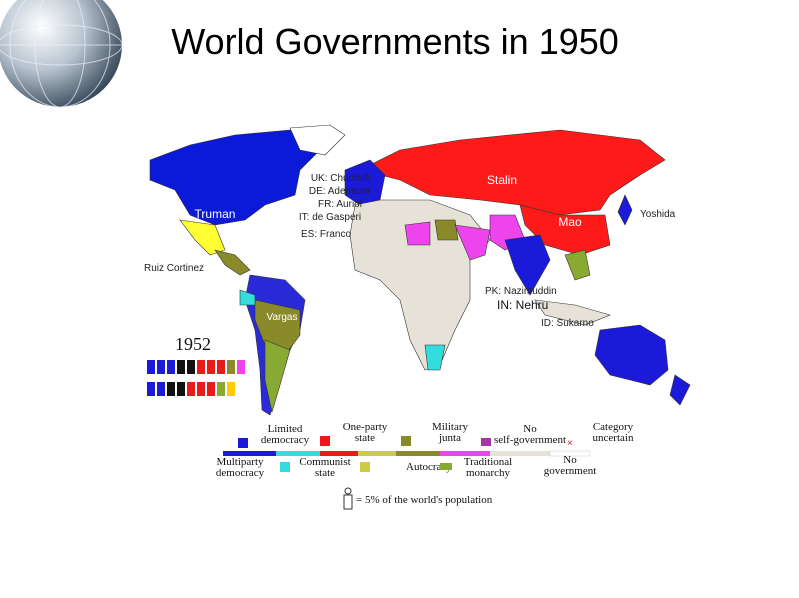 The width and height of the screenshot is (799, 598). Describe the element at coordinates (424, 500) in the screenshot. I see `population-note: = 5% of the world's population` at that location.